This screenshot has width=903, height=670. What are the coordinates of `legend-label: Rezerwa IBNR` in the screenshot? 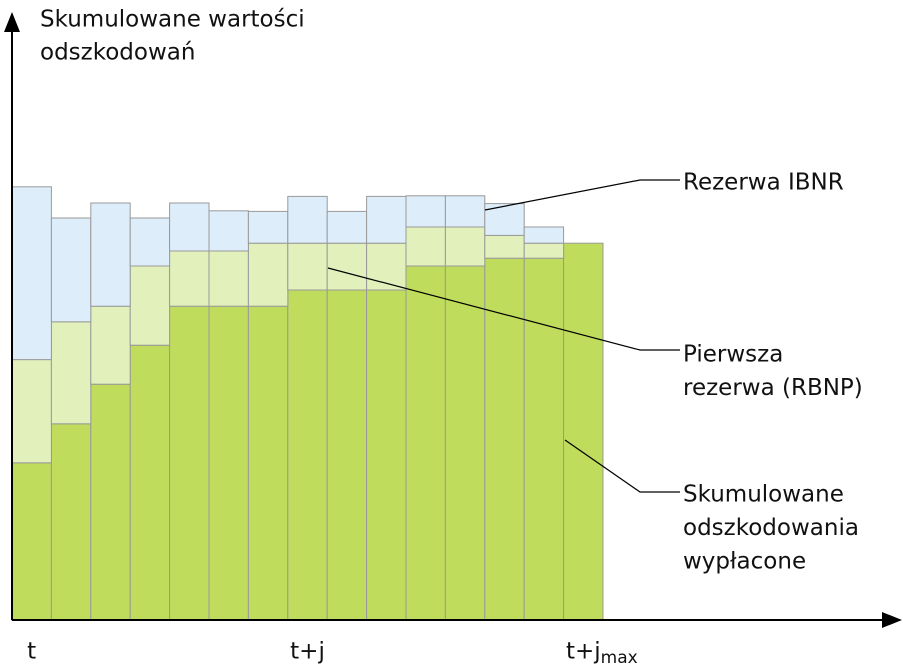 It's located at (763, 183).